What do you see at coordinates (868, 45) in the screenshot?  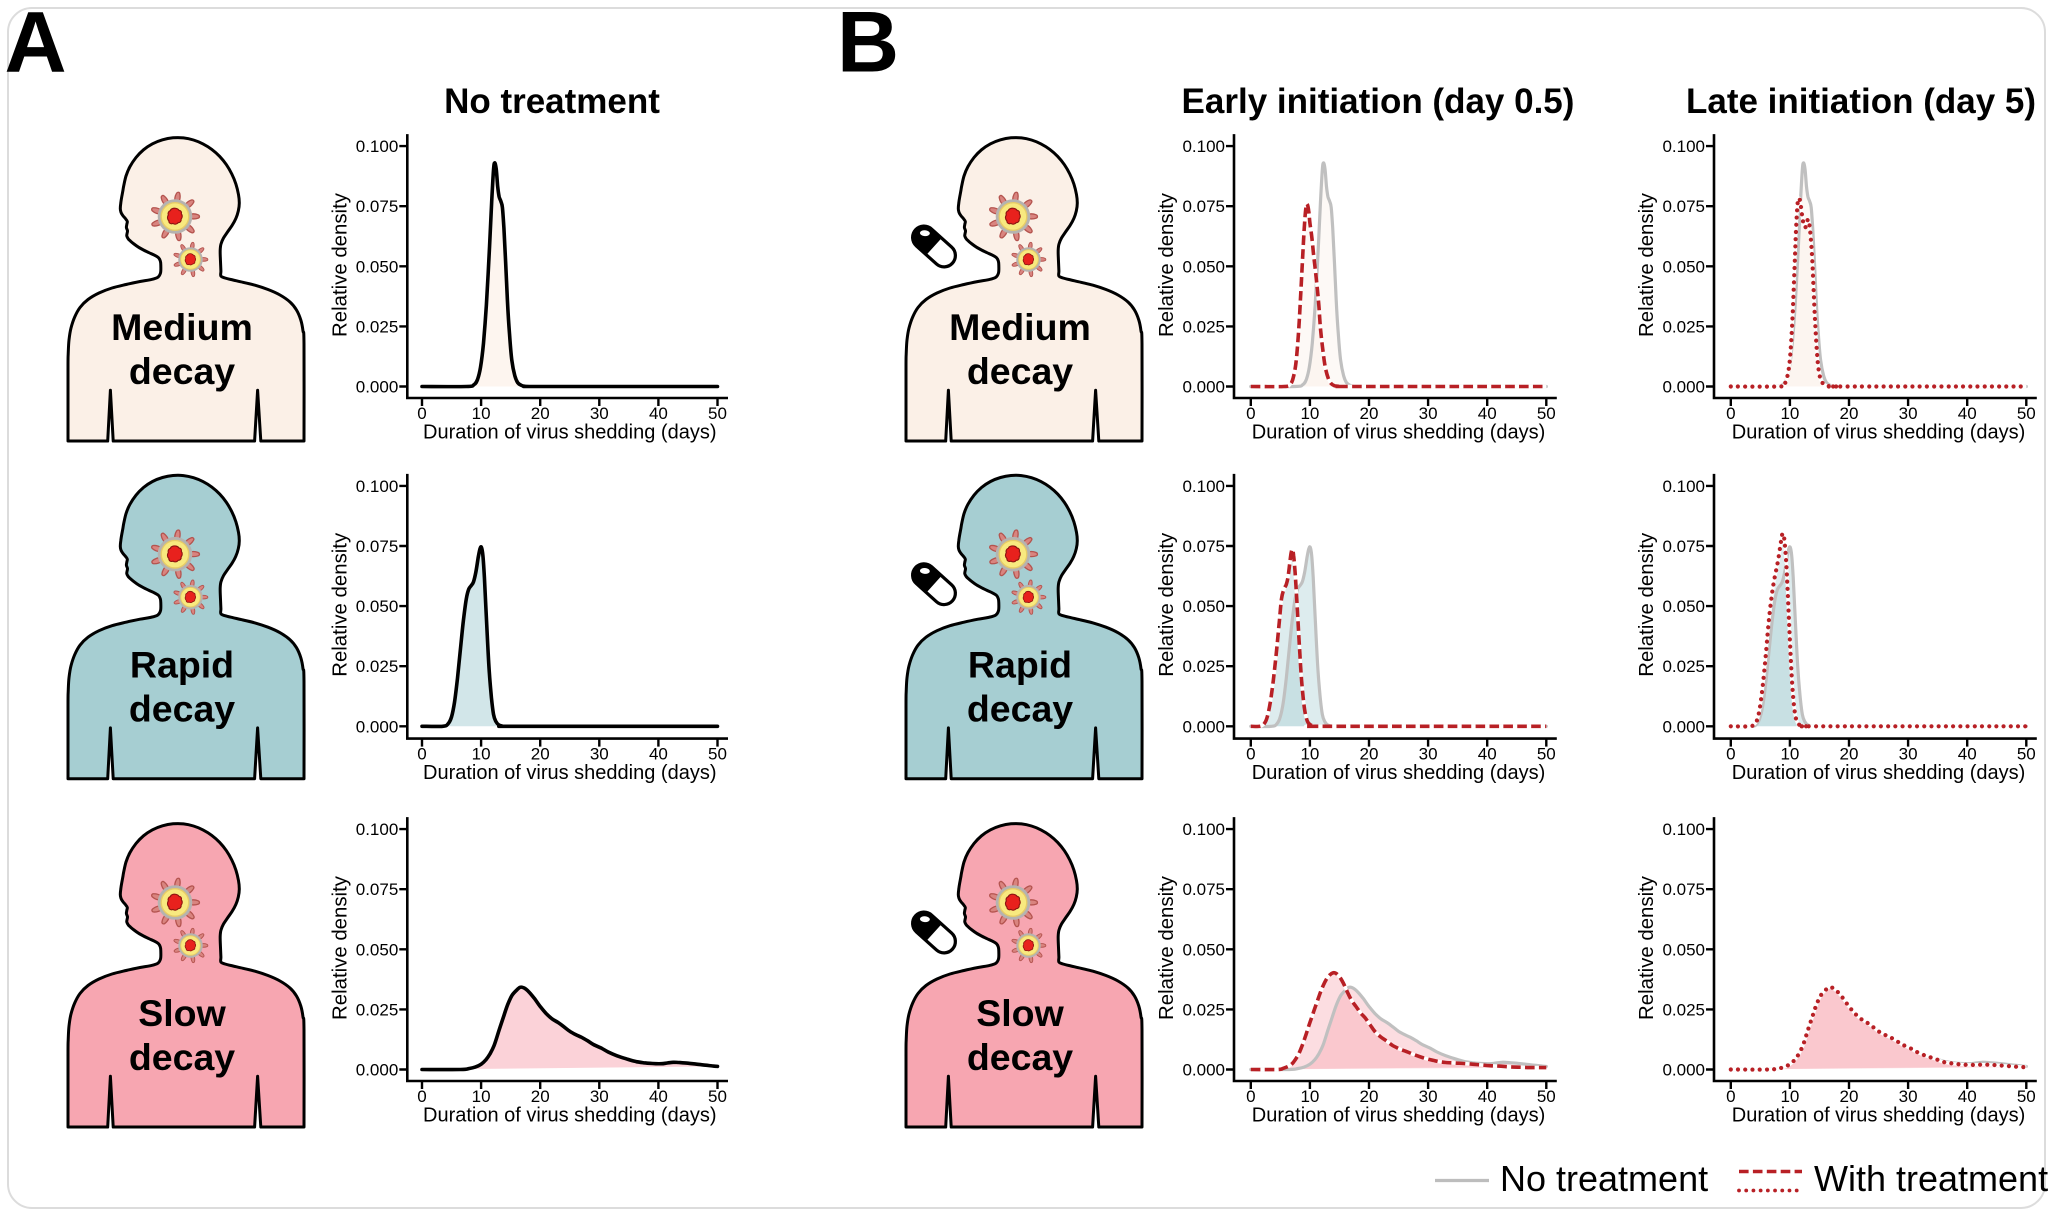 I see `svg-text: B` at bounding box center [868, 45].